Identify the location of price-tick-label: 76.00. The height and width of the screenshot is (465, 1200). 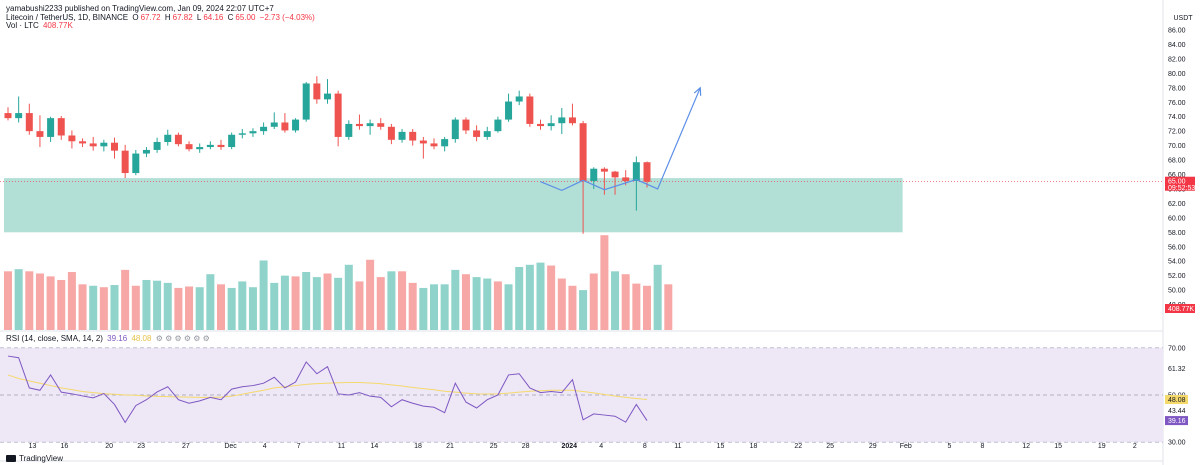
(1177, 103).